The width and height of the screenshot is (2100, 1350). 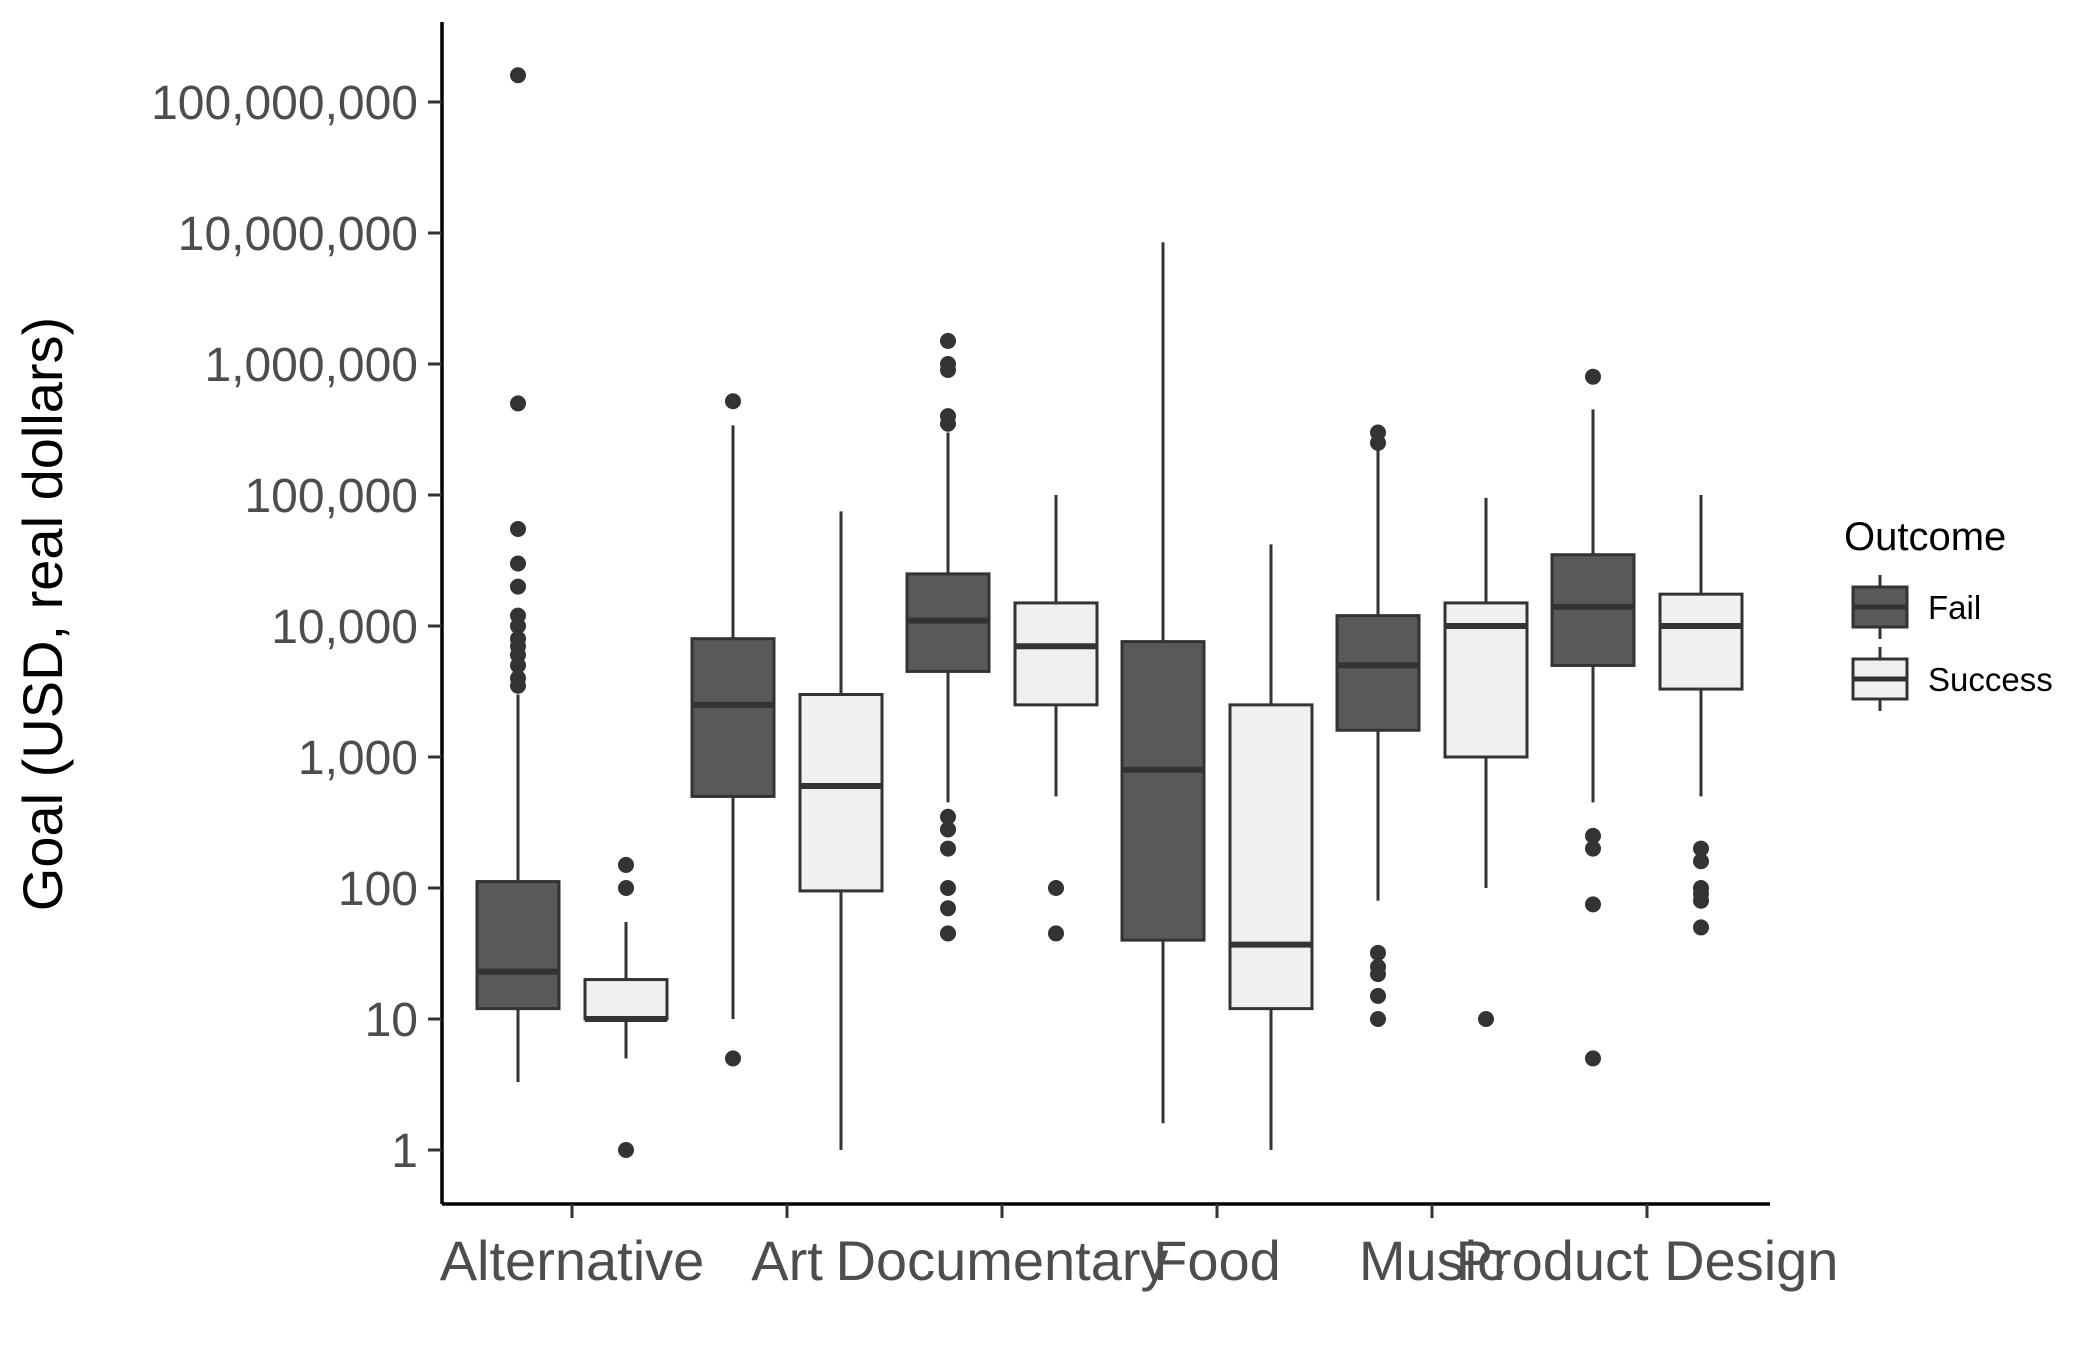 What do you see at coordinates (378, 889) in the screenshot?
I see `y-tick-label: 100` at bounding box center [378, 889].